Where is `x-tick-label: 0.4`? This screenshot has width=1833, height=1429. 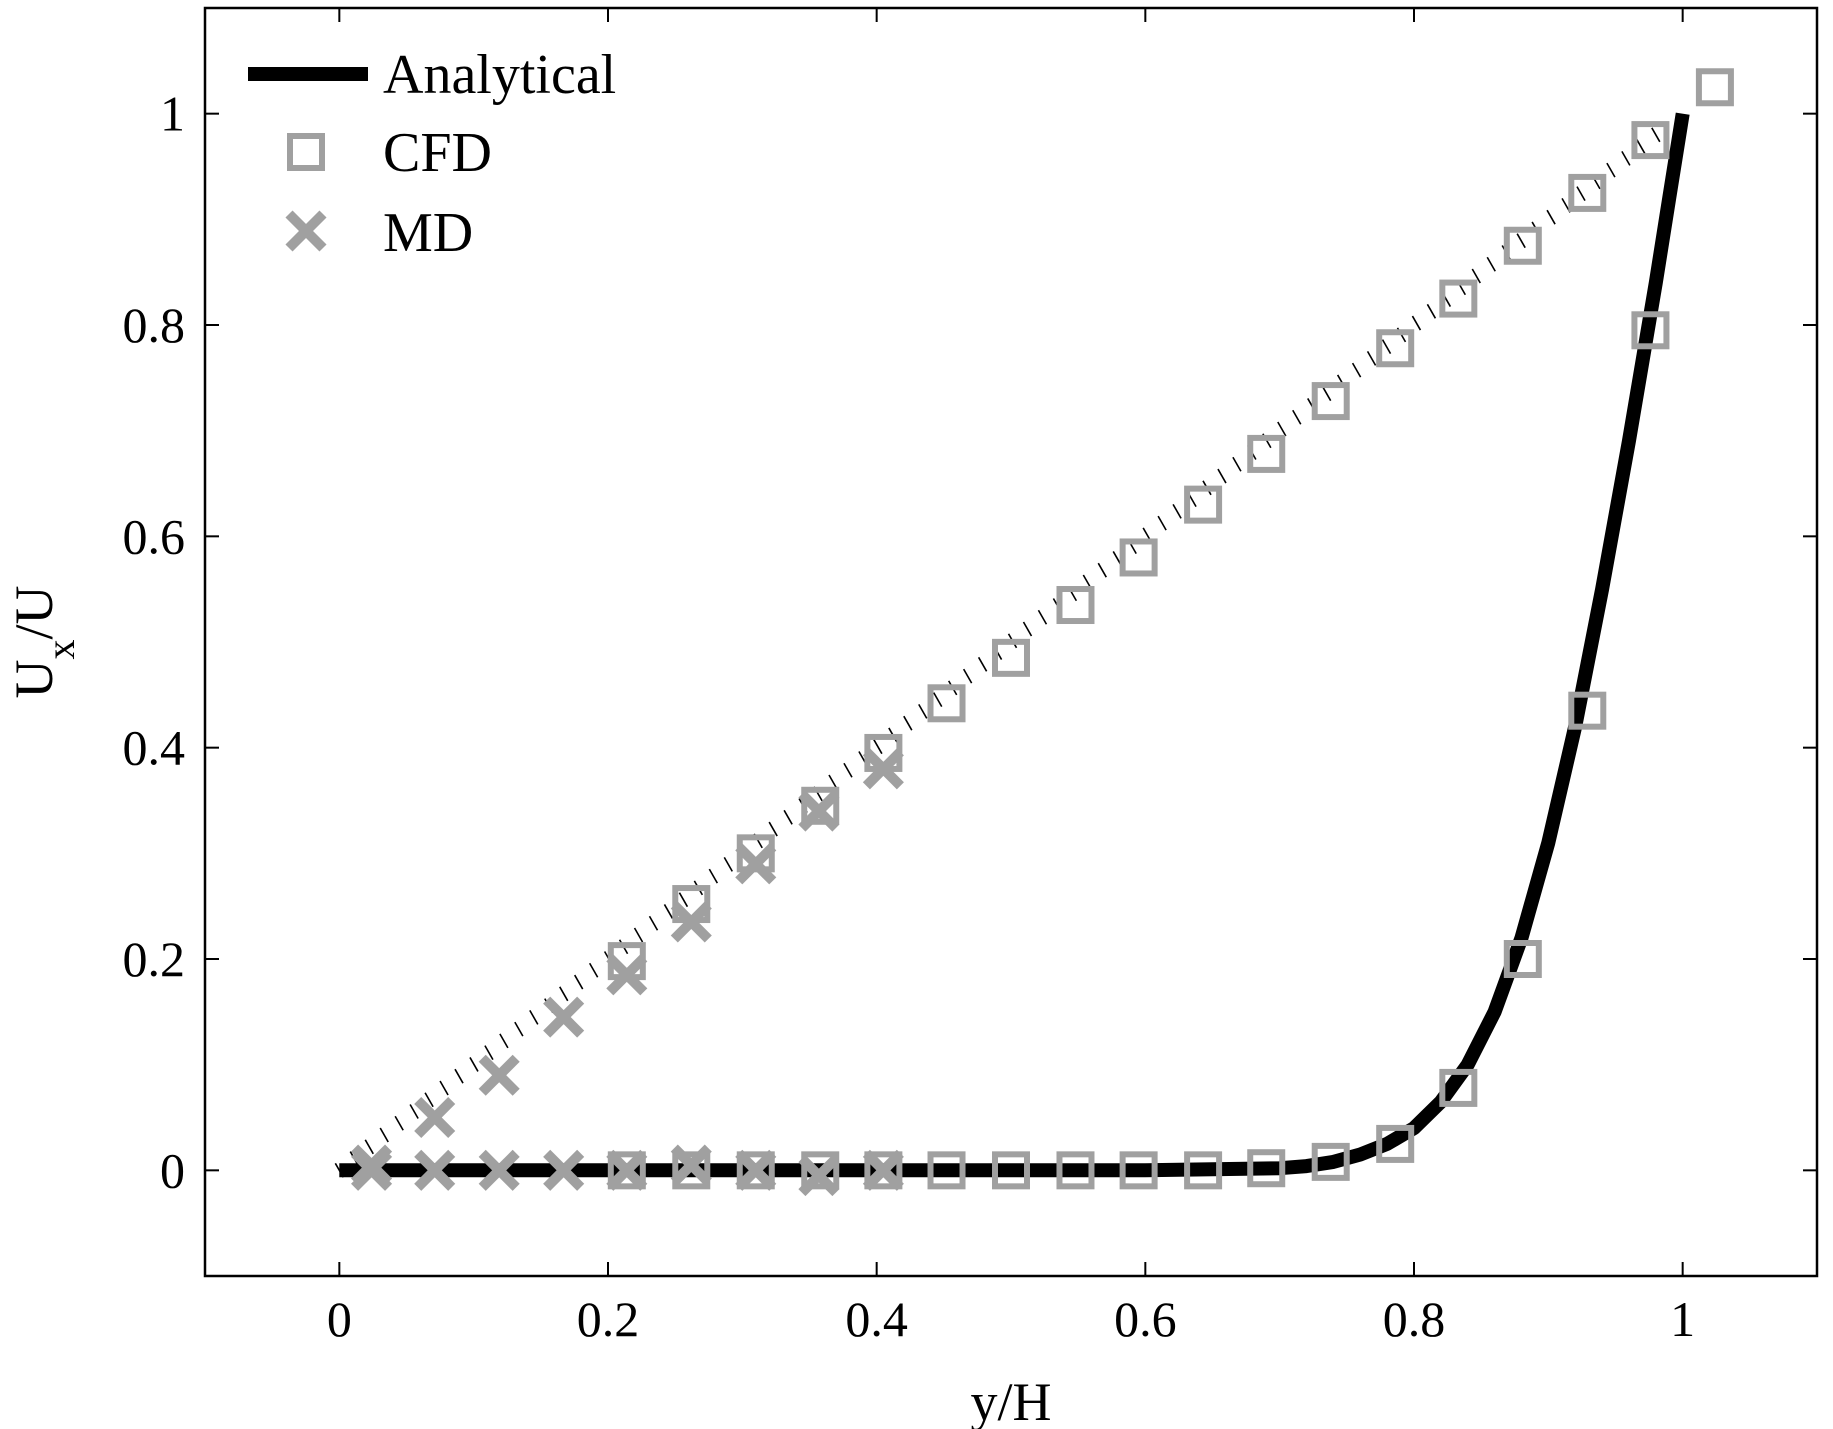
x-tick-label: 0.4 is located at coordinates (876, 1319).